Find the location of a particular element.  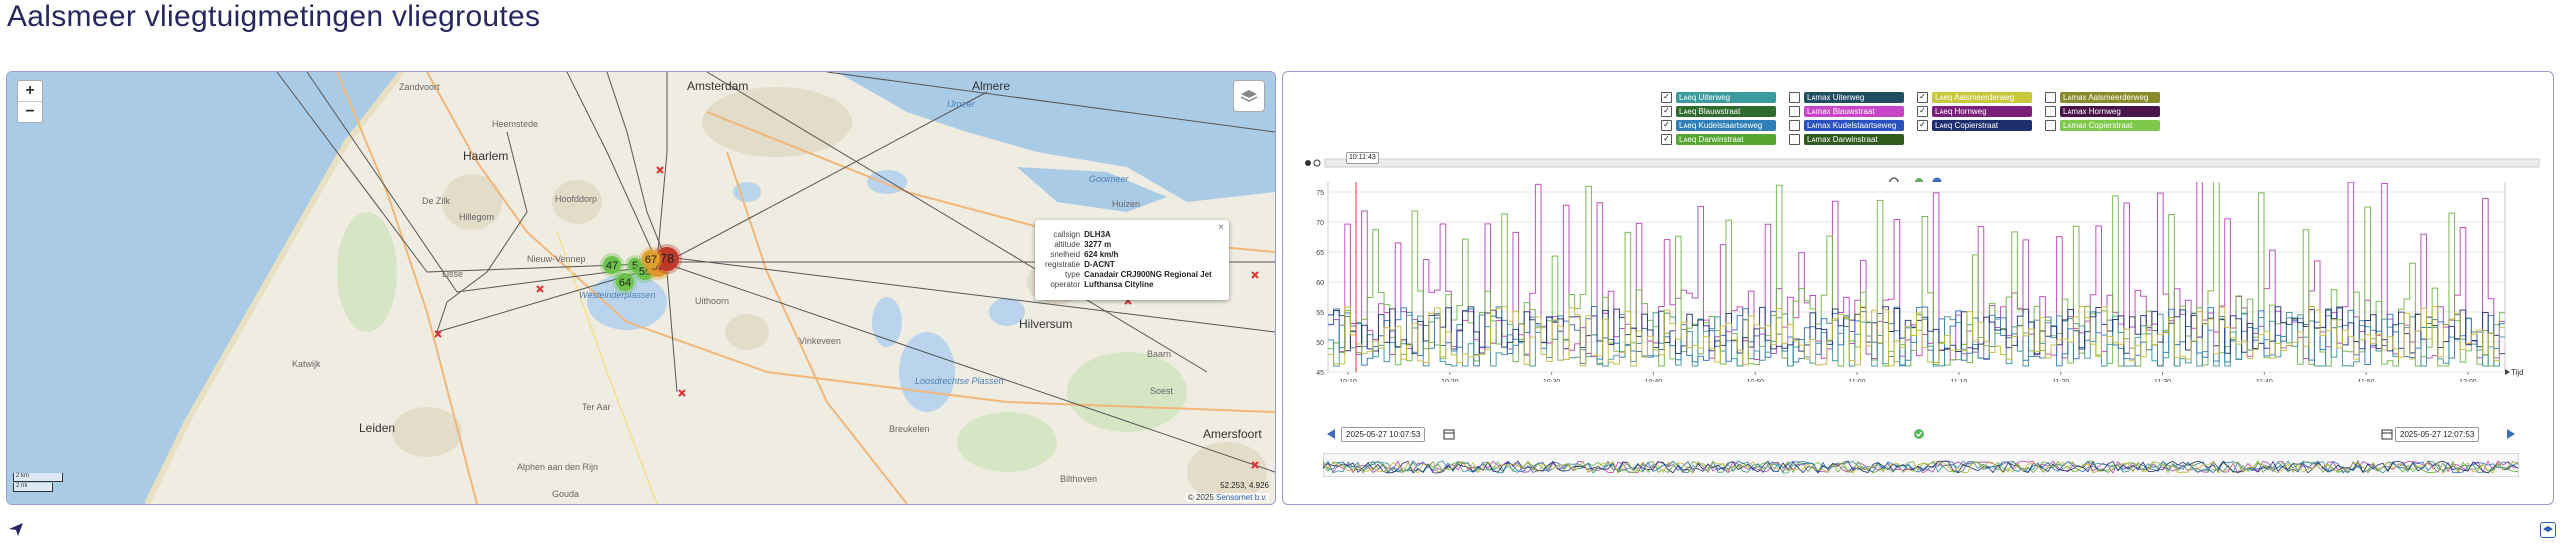

legend-item: Lᴀmax Kudelstaartseweg is located at coordinates (1846, 125).